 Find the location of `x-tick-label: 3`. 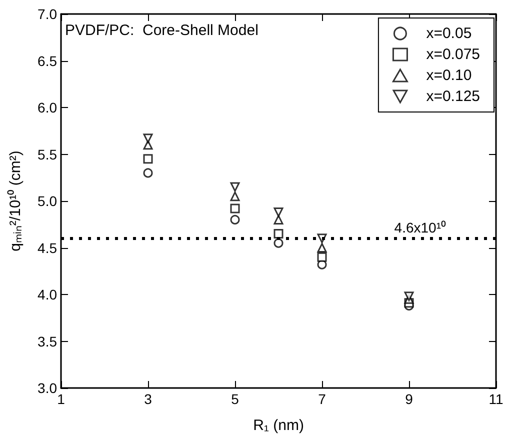

x-tick-label: 3 is located at coordinates (148, 399).